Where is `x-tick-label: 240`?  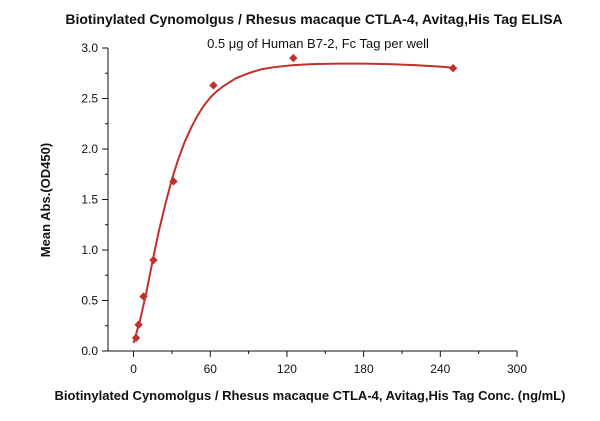 x-tick-label: 240 is located at coordinates (440, 369).